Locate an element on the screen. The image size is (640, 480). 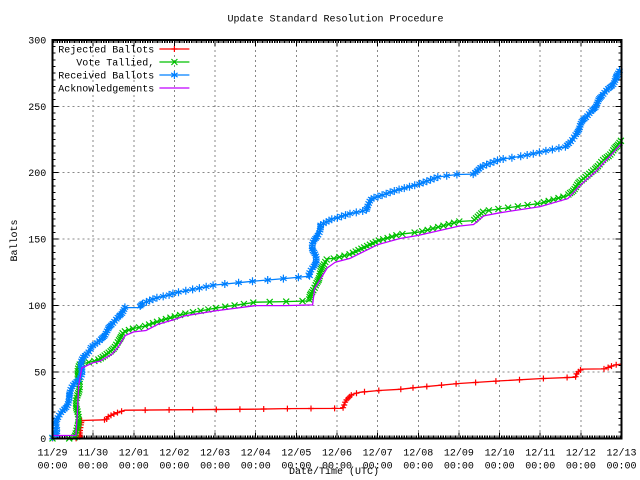
svg-text: Date/Time (UTC) is located at coordinates (334, 472).